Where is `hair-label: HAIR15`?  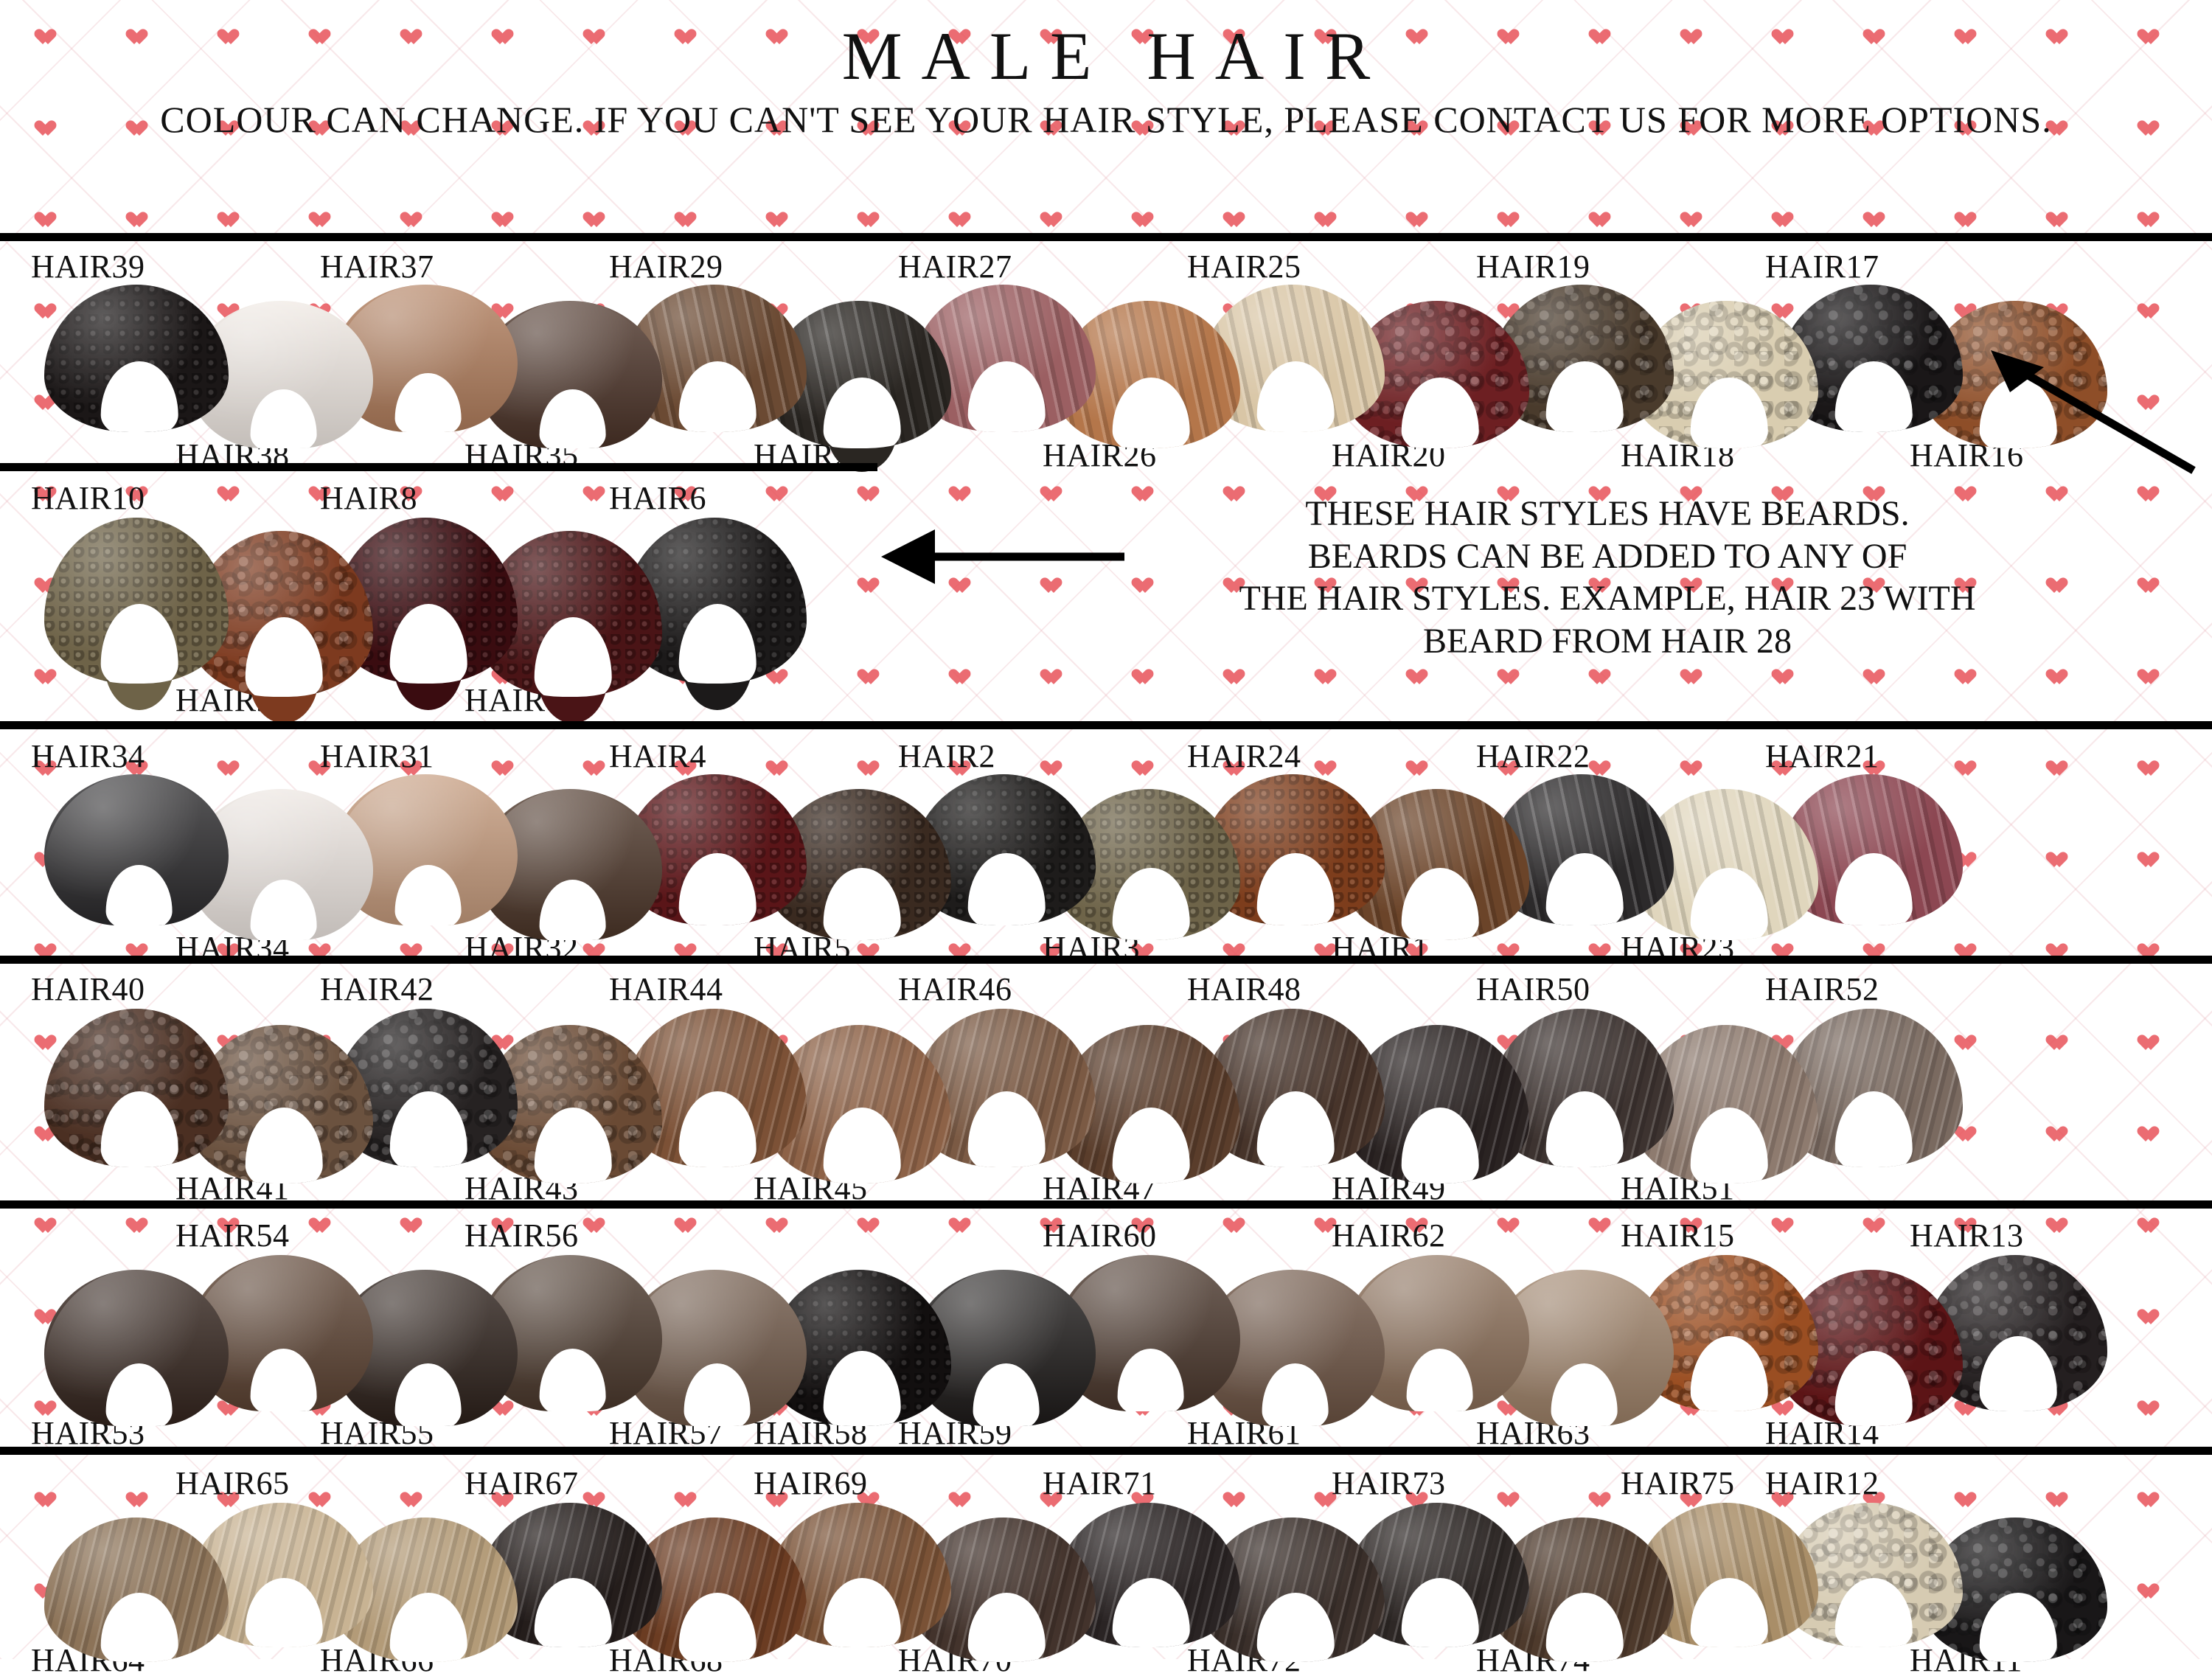 hair-label: HAIR15 is located at coordinates (1678, 1235).